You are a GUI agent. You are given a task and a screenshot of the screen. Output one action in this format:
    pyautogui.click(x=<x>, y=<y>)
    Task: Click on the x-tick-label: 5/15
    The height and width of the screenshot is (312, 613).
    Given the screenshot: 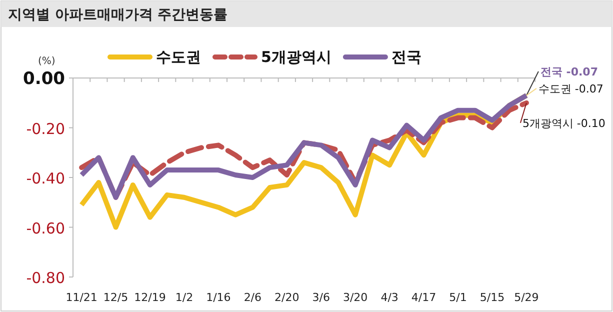 What is the action you would take?
    pyautogui.click(x=492, y=297)
    